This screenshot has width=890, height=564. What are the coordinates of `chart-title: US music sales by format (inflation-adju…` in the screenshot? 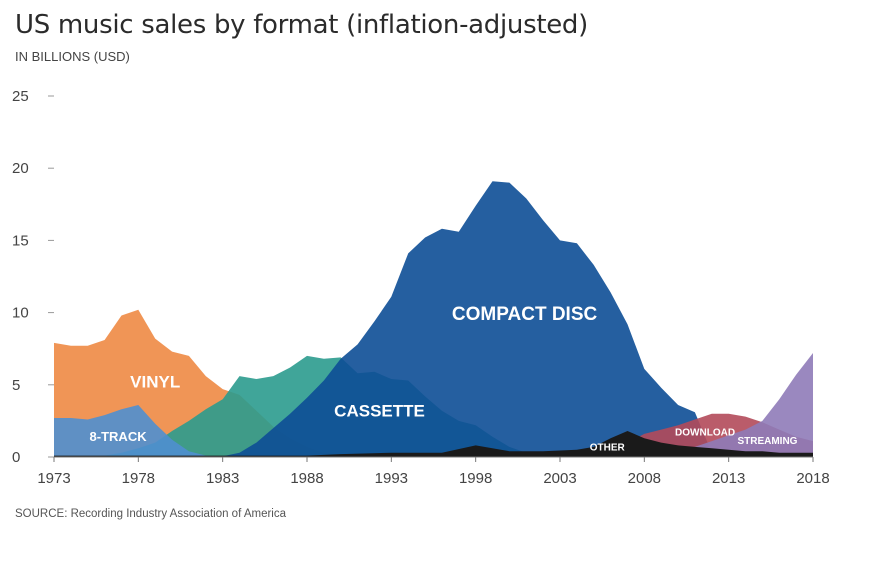 It's located at (301, 25).